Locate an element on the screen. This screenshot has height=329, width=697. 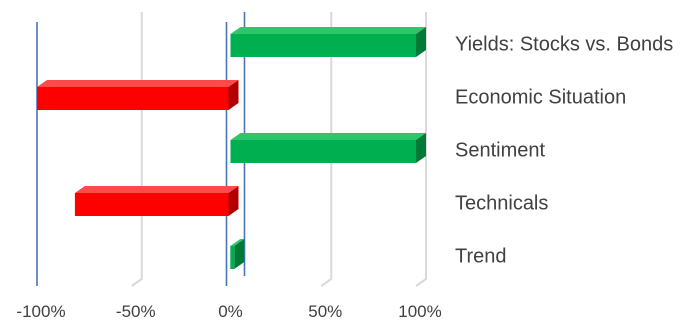
x-tick-labels: -100% -50% 0% 50% 100% is located at coordinates (228, 311).